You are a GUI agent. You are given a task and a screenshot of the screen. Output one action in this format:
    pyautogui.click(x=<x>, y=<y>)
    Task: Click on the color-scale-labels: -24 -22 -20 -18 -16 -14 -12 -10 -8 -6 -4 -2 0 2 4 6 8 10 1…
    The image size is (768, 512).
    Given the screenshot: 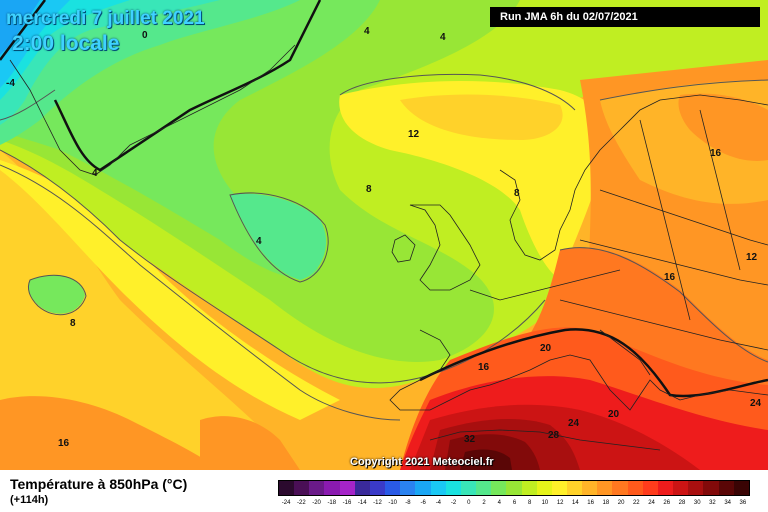 What is the action you would take?
    pyautogui.click(x=514, y=505)
    